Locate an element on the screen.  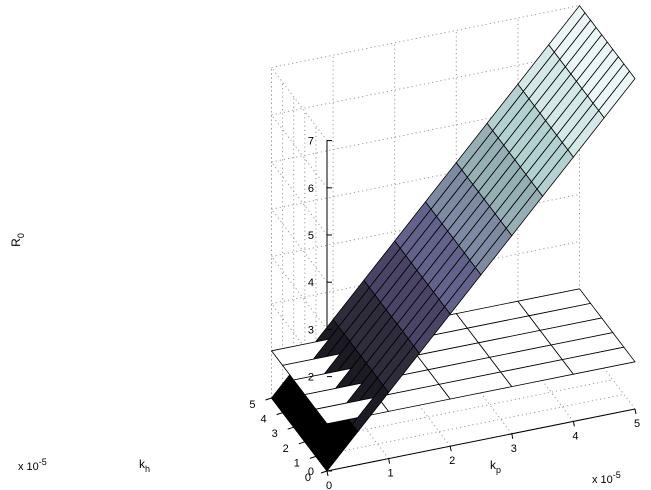
z-tick-label: 3 is located at coordinates (311, 330).